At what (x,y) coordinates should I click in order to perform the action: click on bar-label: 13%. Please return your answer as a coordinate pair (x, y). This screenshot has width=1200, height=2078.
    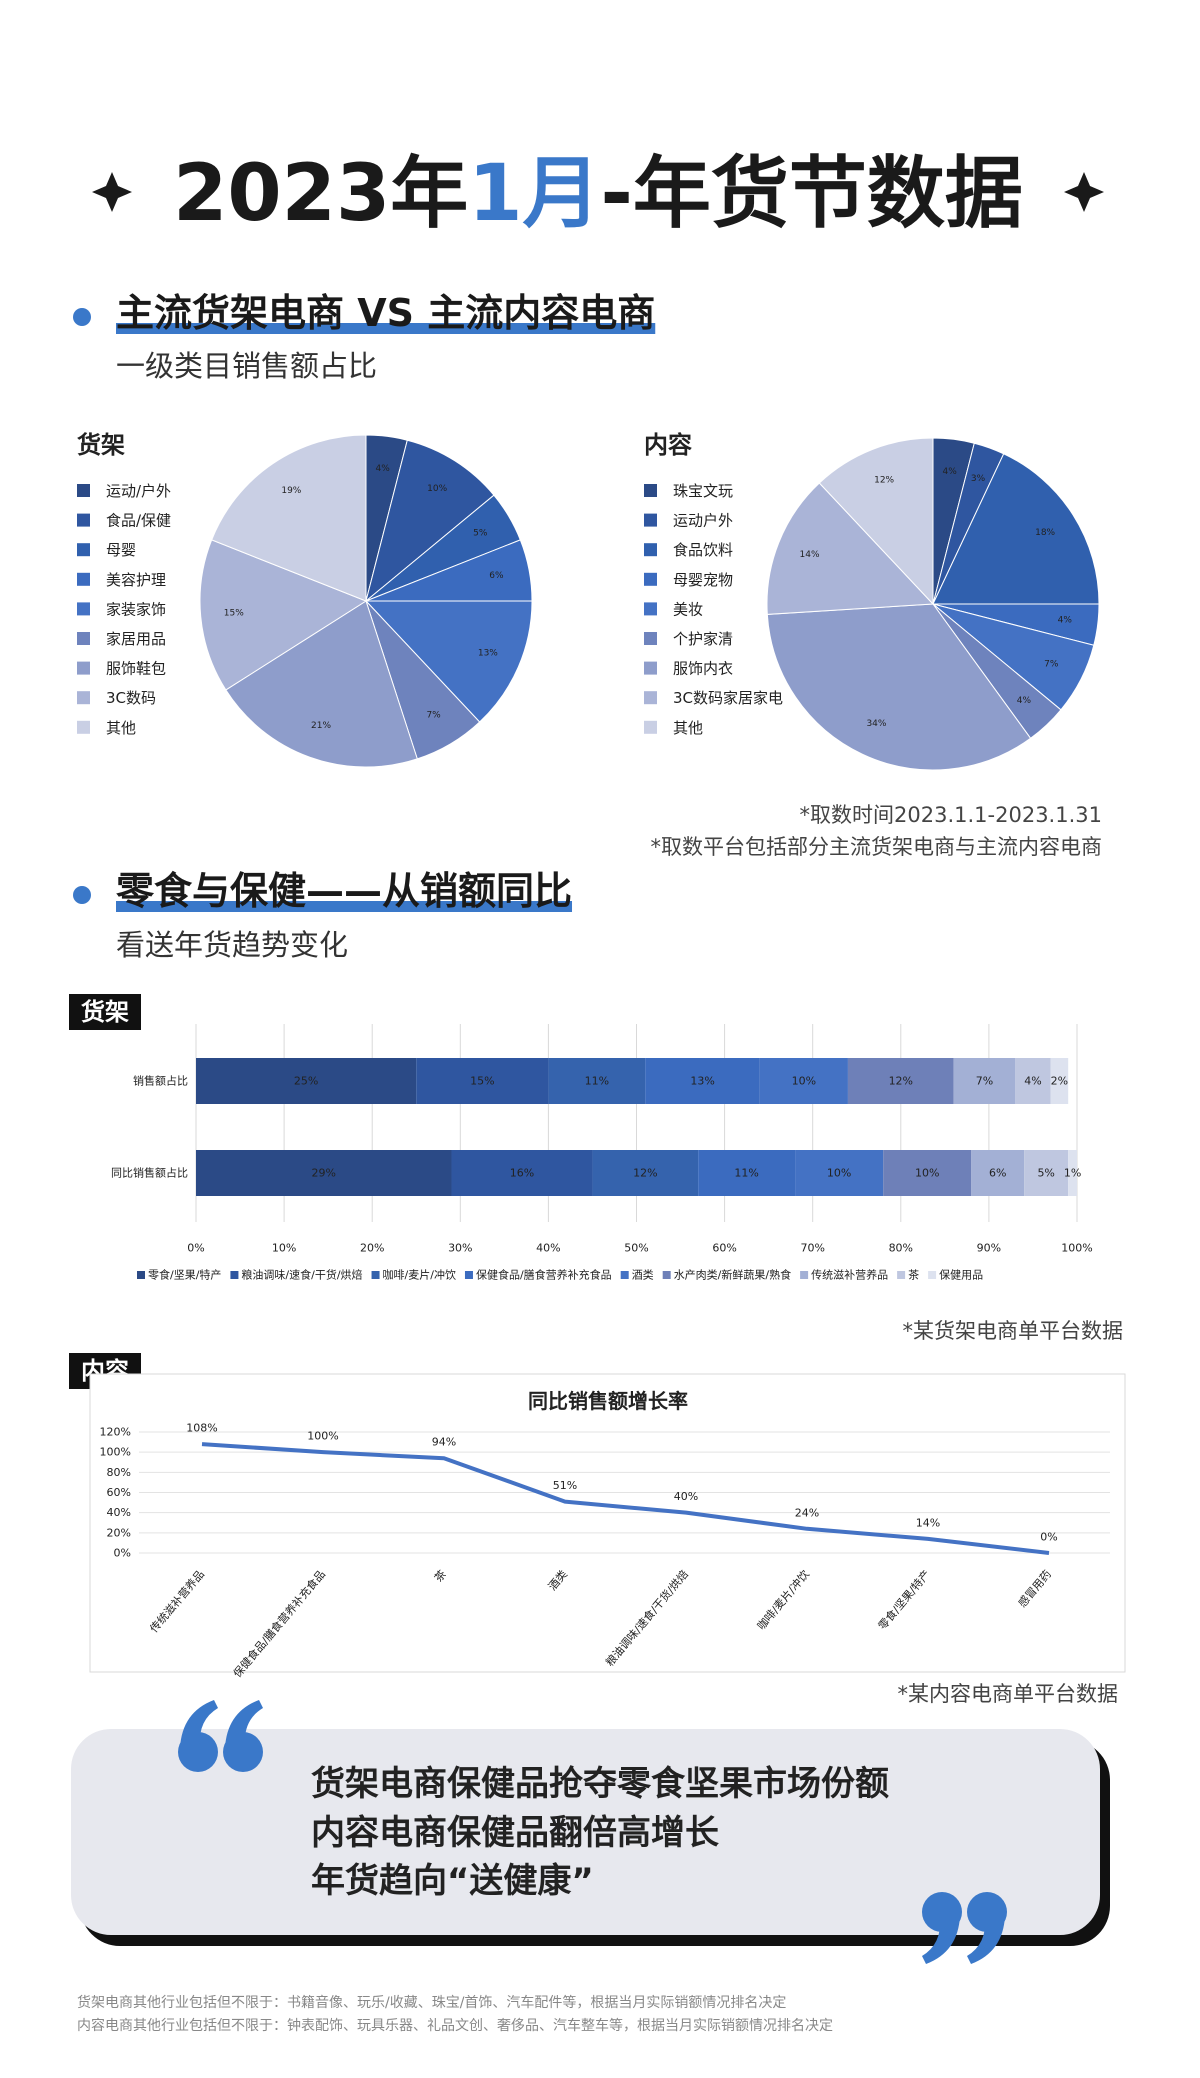
    Looking at the image, I should click on (702, 1081).